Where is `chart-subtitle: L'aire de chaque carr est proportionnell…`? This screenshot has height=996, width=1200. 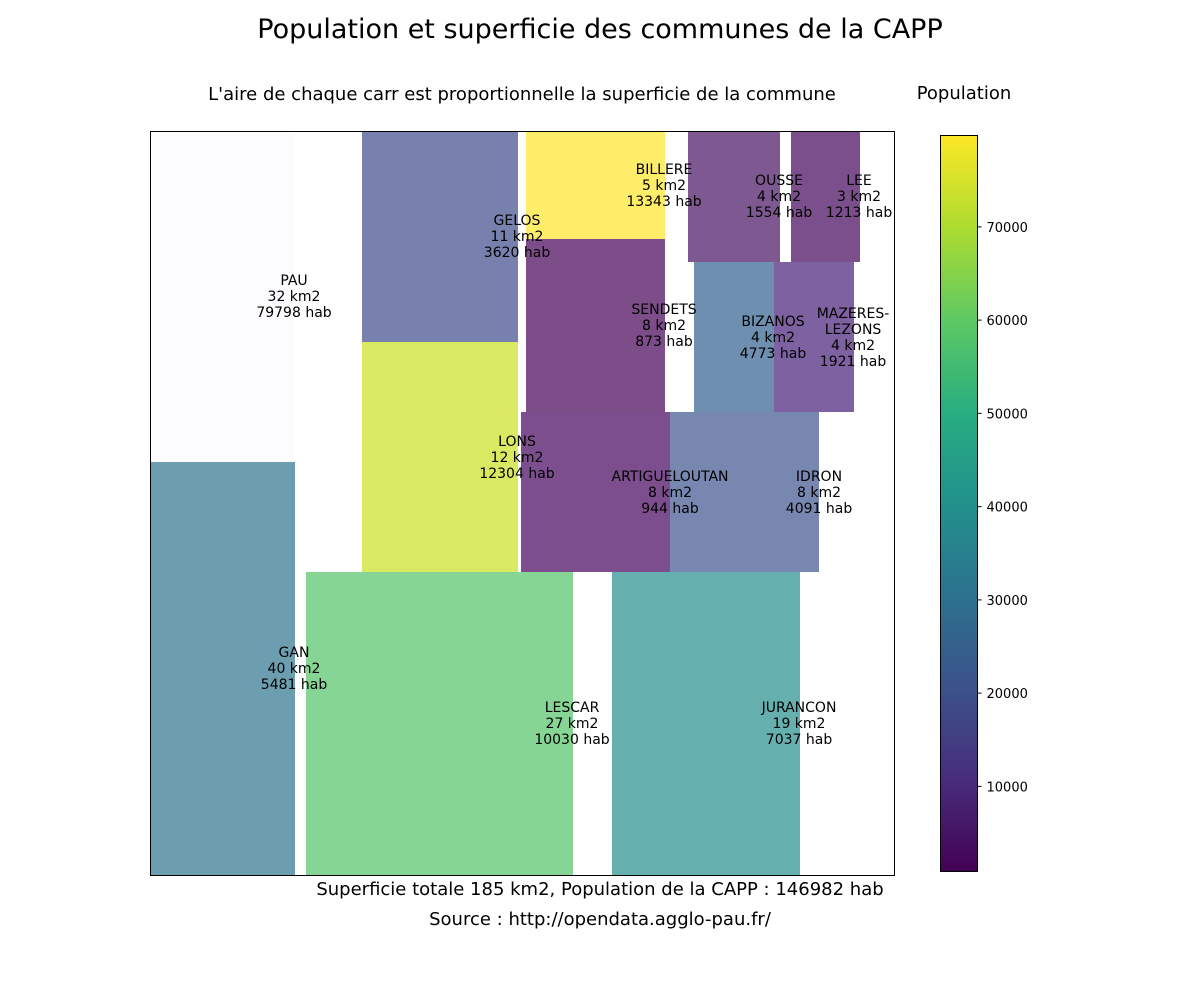 chart-subtitle: L'aire de chaque carr est proportionnell… is located at coordinates (522, 94).